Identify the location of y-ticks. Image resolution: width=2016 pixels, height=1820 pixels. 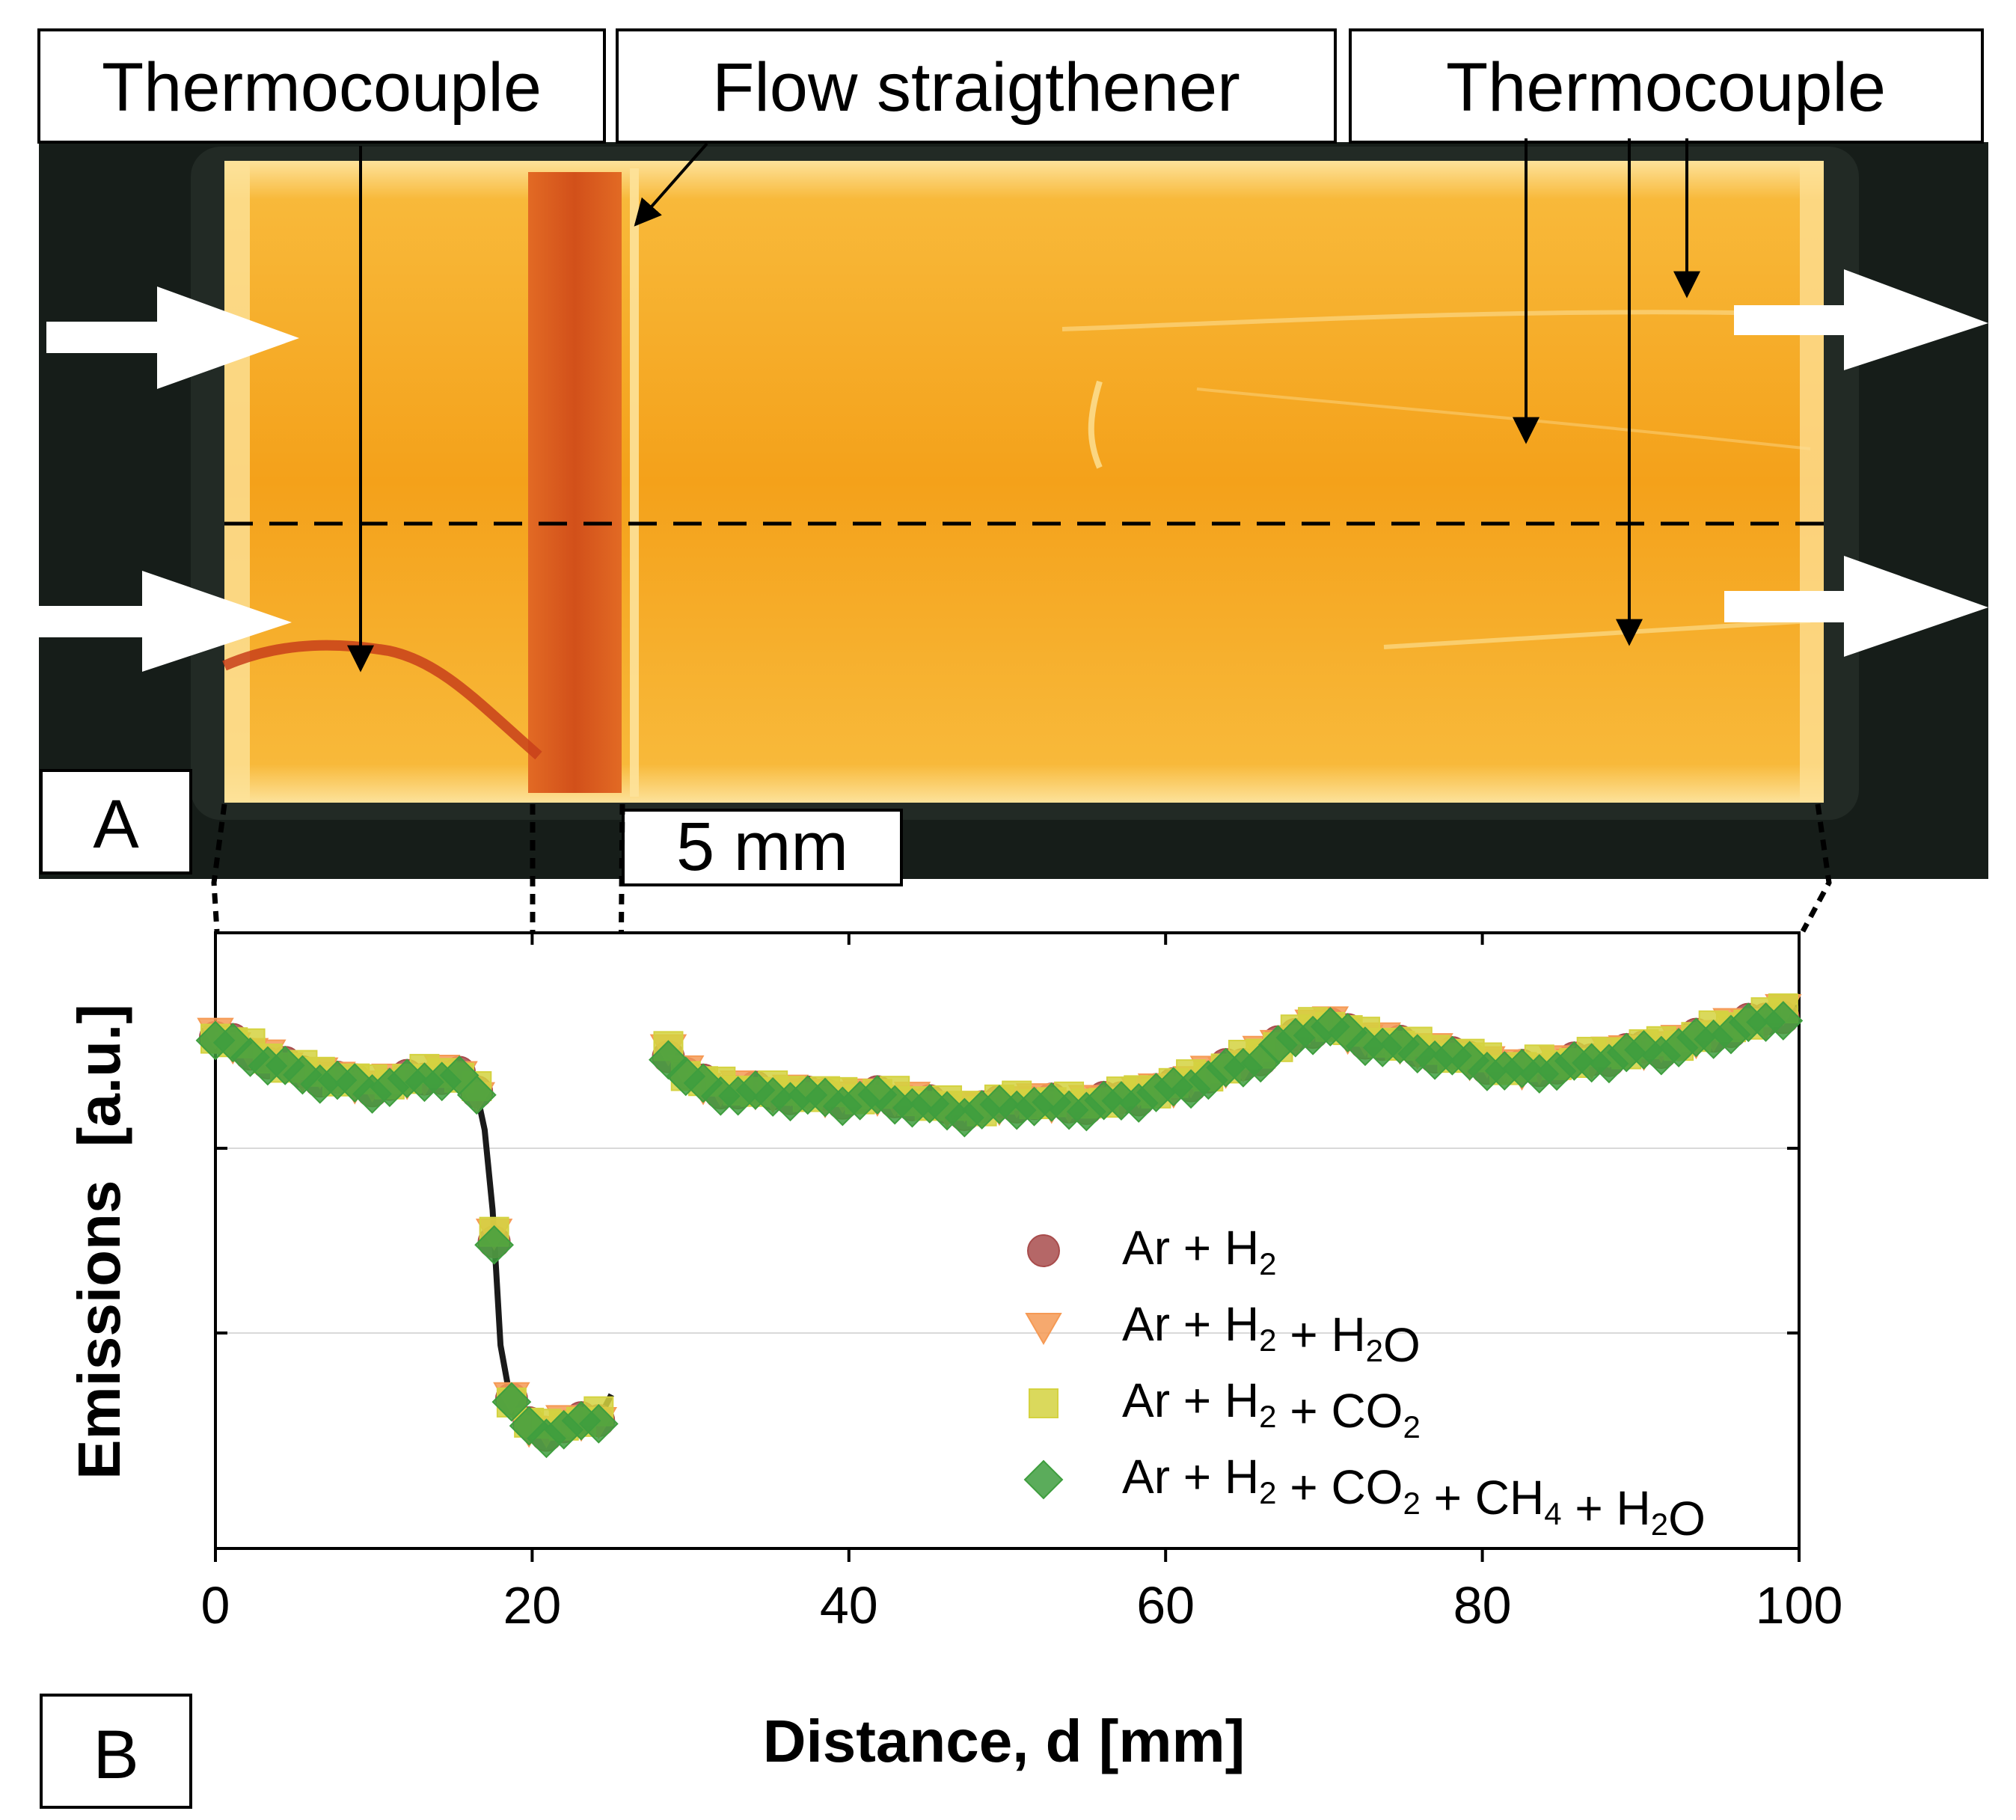
(1007, 1241).